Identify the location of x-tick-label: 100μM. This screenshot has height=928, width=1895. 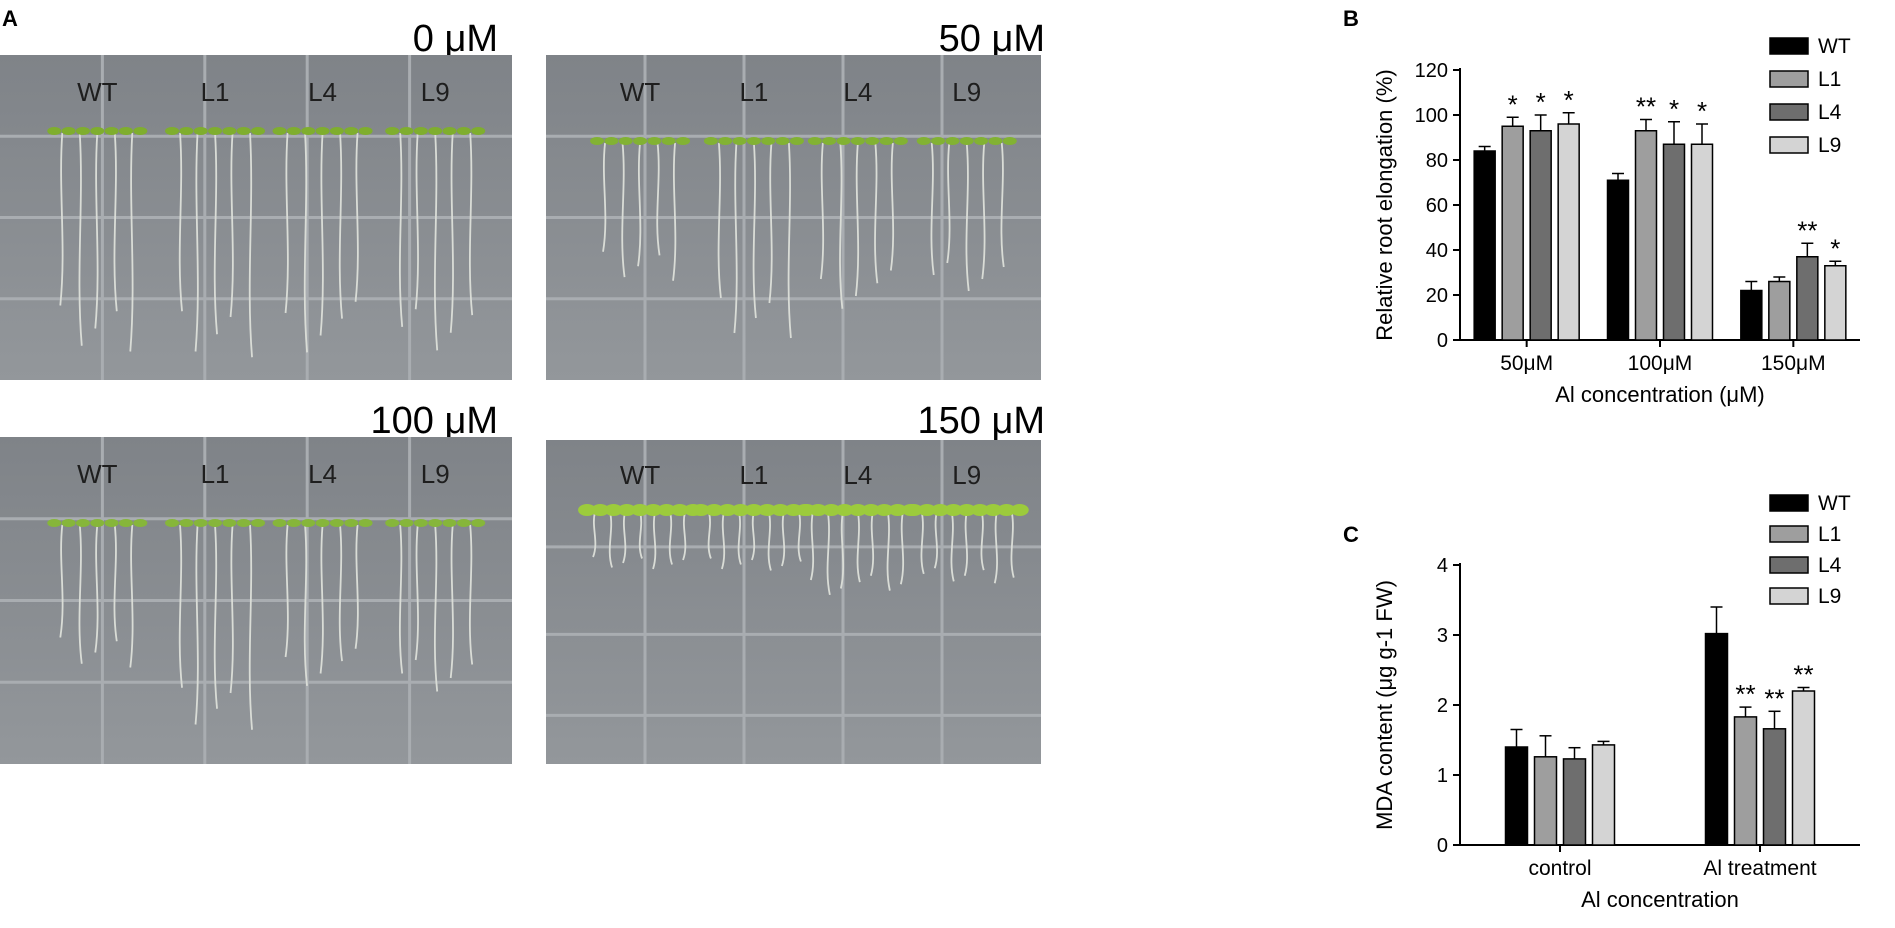
(1660, 363).